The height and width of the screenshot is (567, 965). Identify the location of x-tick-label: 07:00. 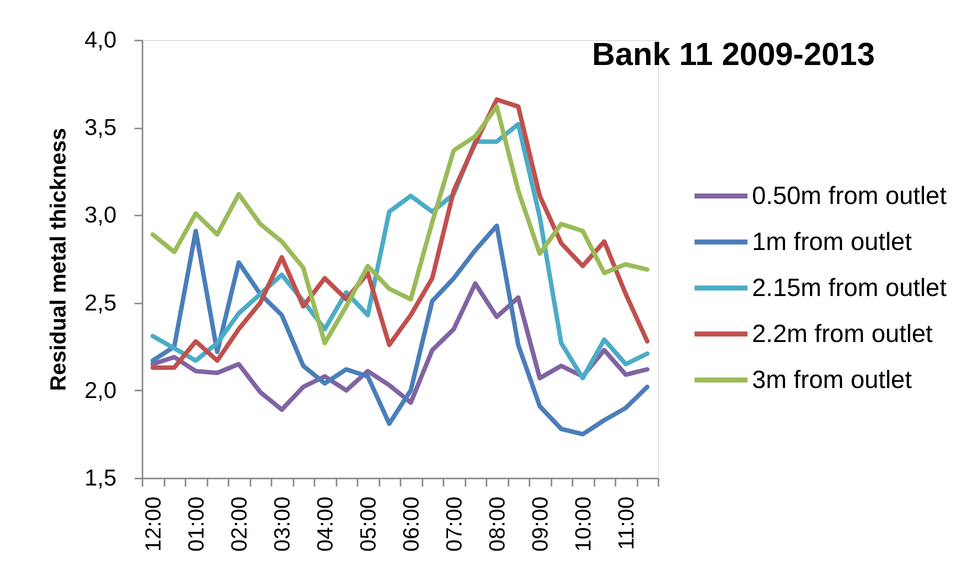
(453, 524).